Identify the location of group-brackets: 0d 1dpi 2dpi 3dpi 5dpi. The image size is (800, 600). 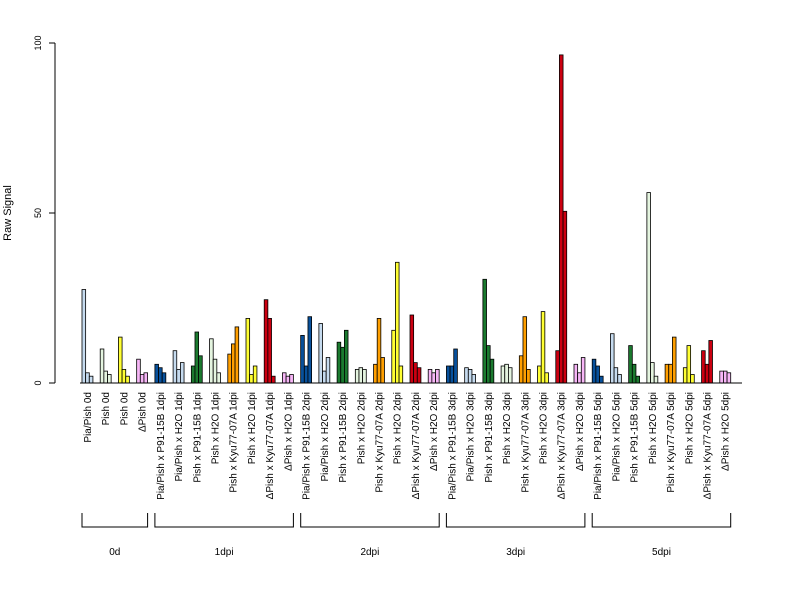
(406, 535).